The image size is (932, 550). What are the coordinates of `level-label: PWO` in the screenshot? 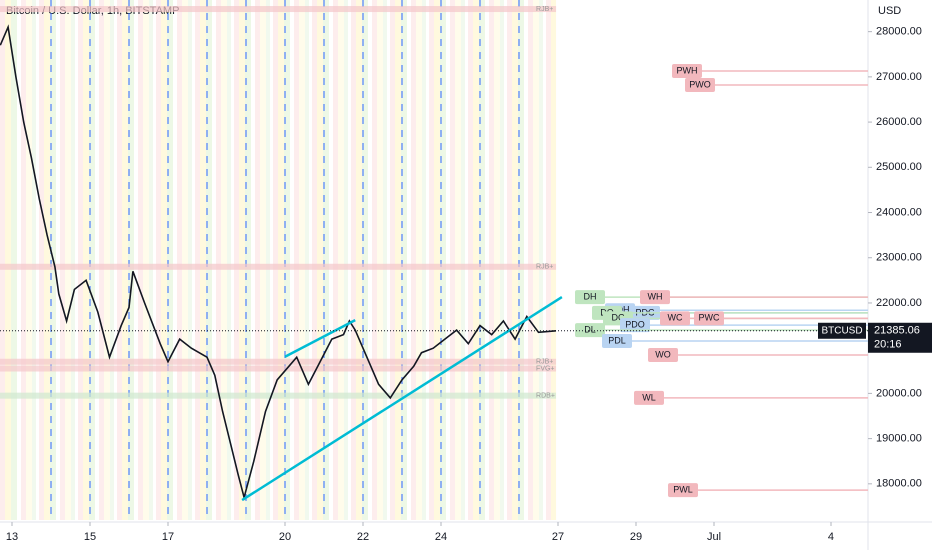 It's located at (700, 84).